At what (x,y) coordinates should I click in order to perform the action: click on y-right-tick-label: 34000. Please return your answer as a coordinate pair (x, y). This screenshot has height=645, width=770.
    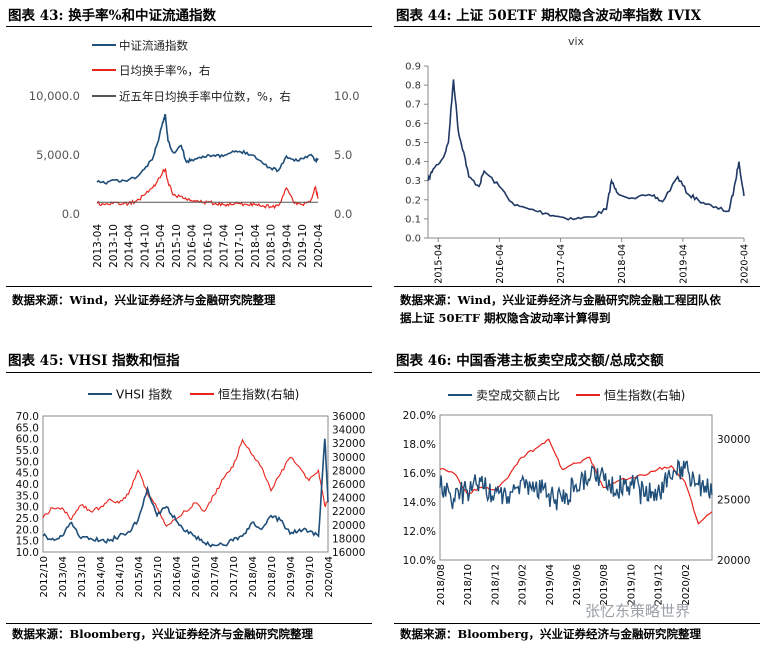
    Looking at the image, I should click on (348, 431).